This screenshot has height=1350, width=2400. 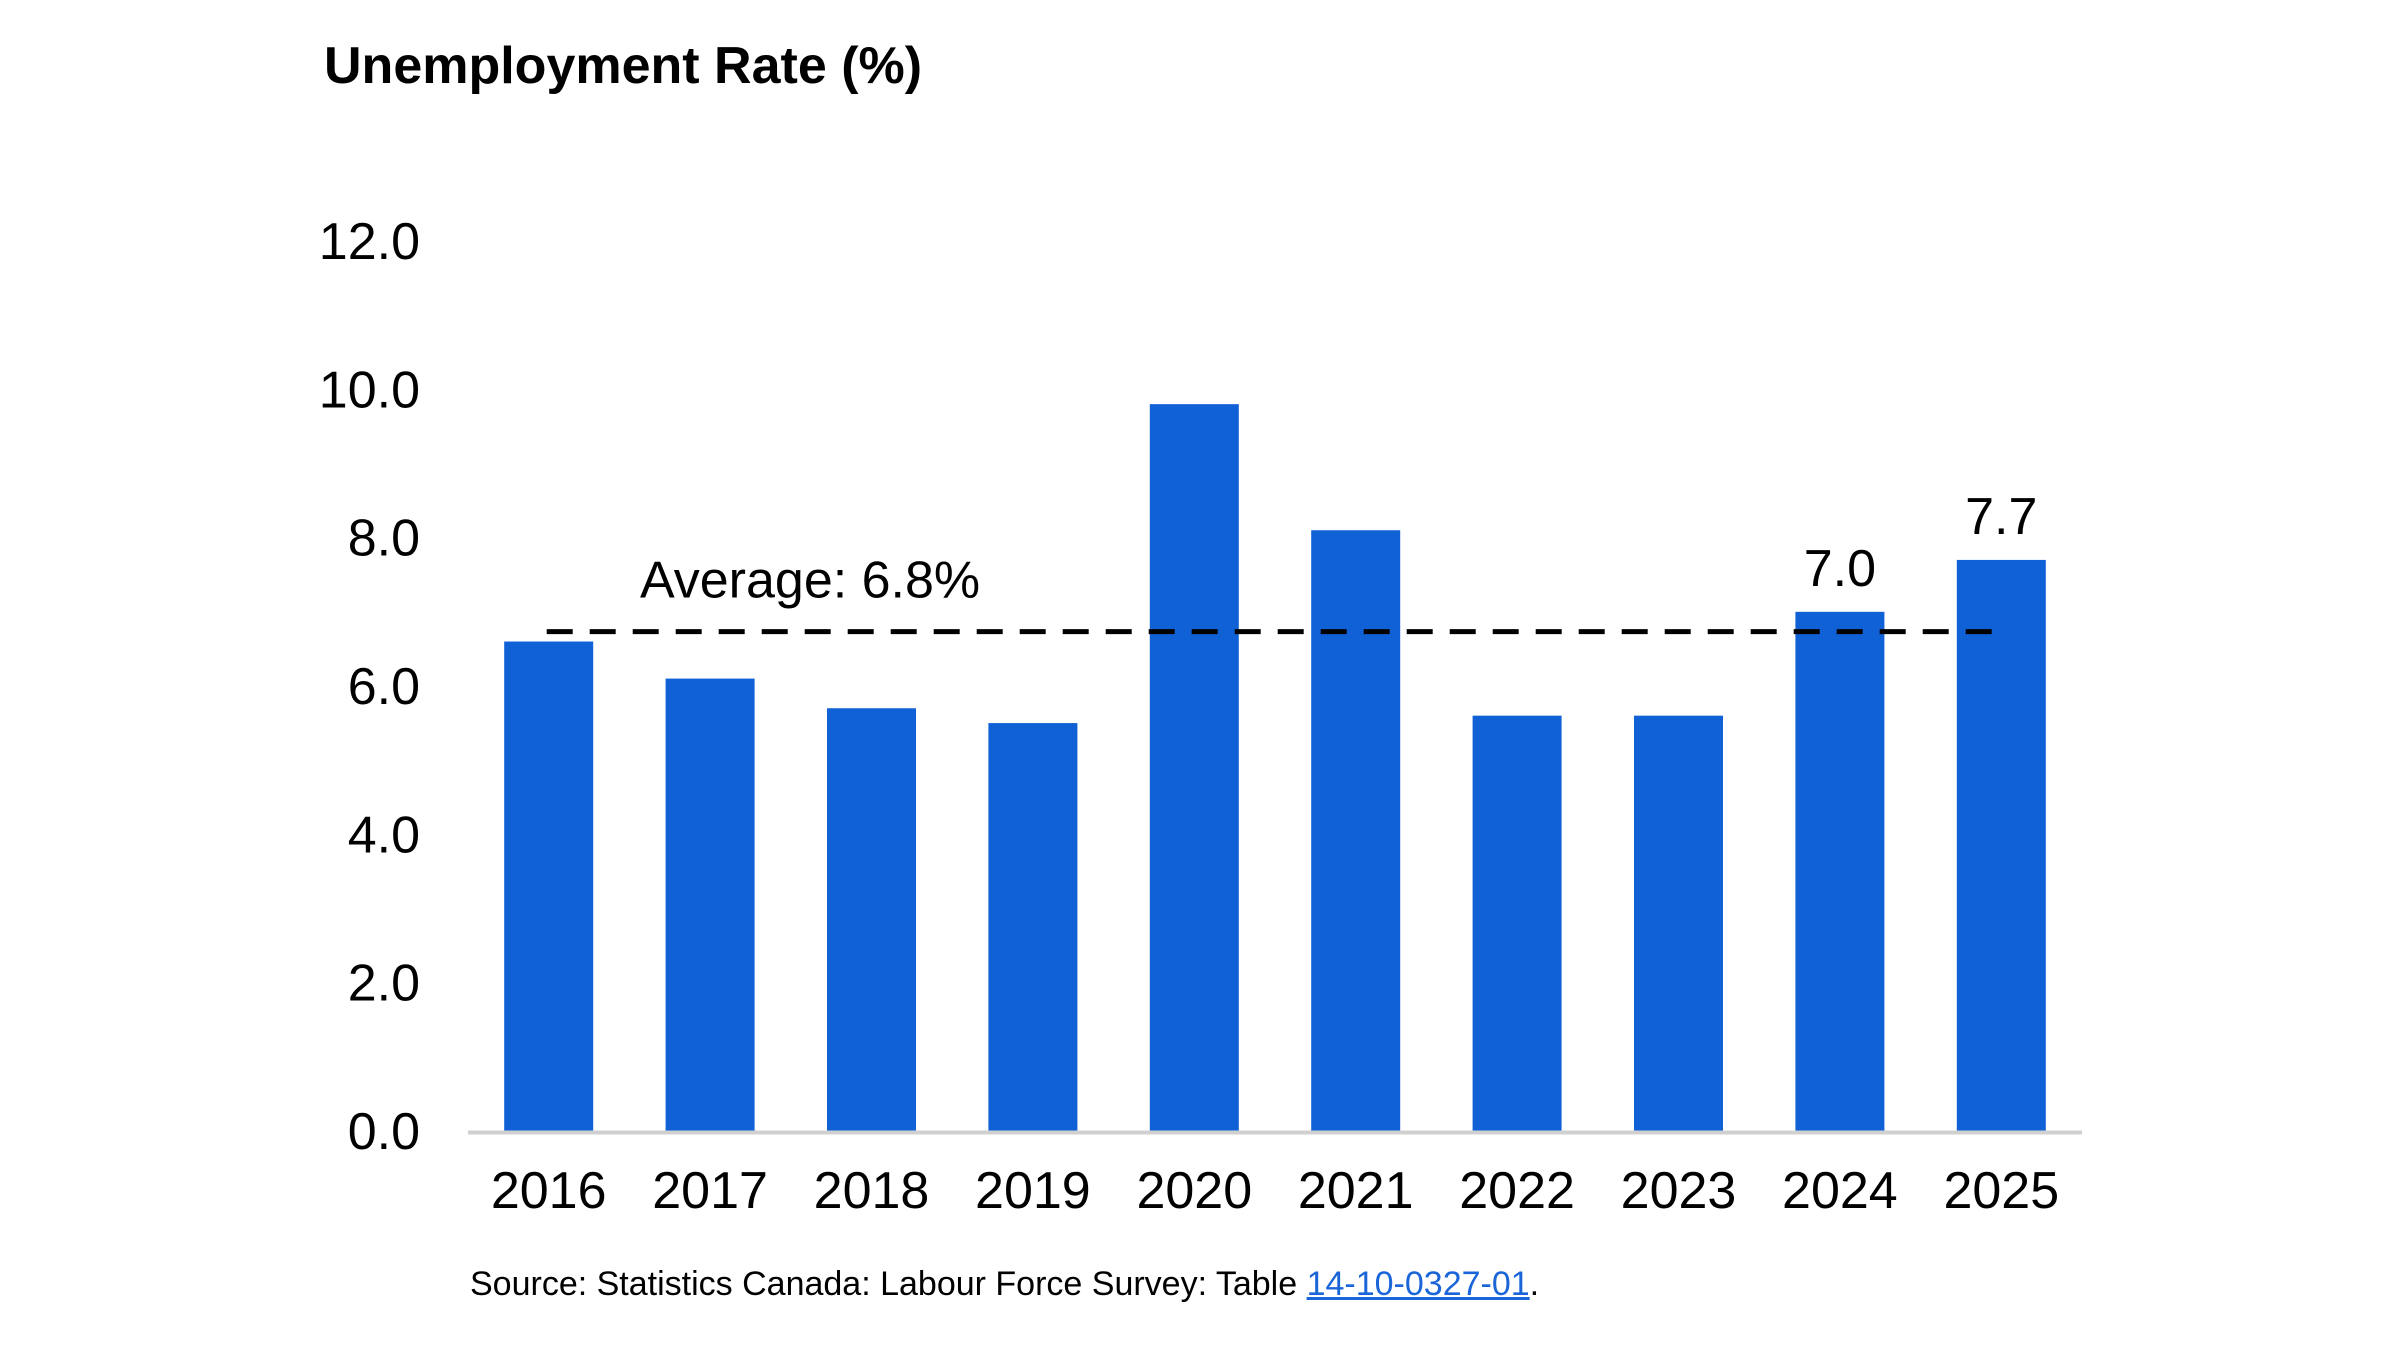 What do you see at coordinates (1033, 1191) in the screenshot?
I see `x-tick-label: 2019` at bounding box center [1033, 1191].